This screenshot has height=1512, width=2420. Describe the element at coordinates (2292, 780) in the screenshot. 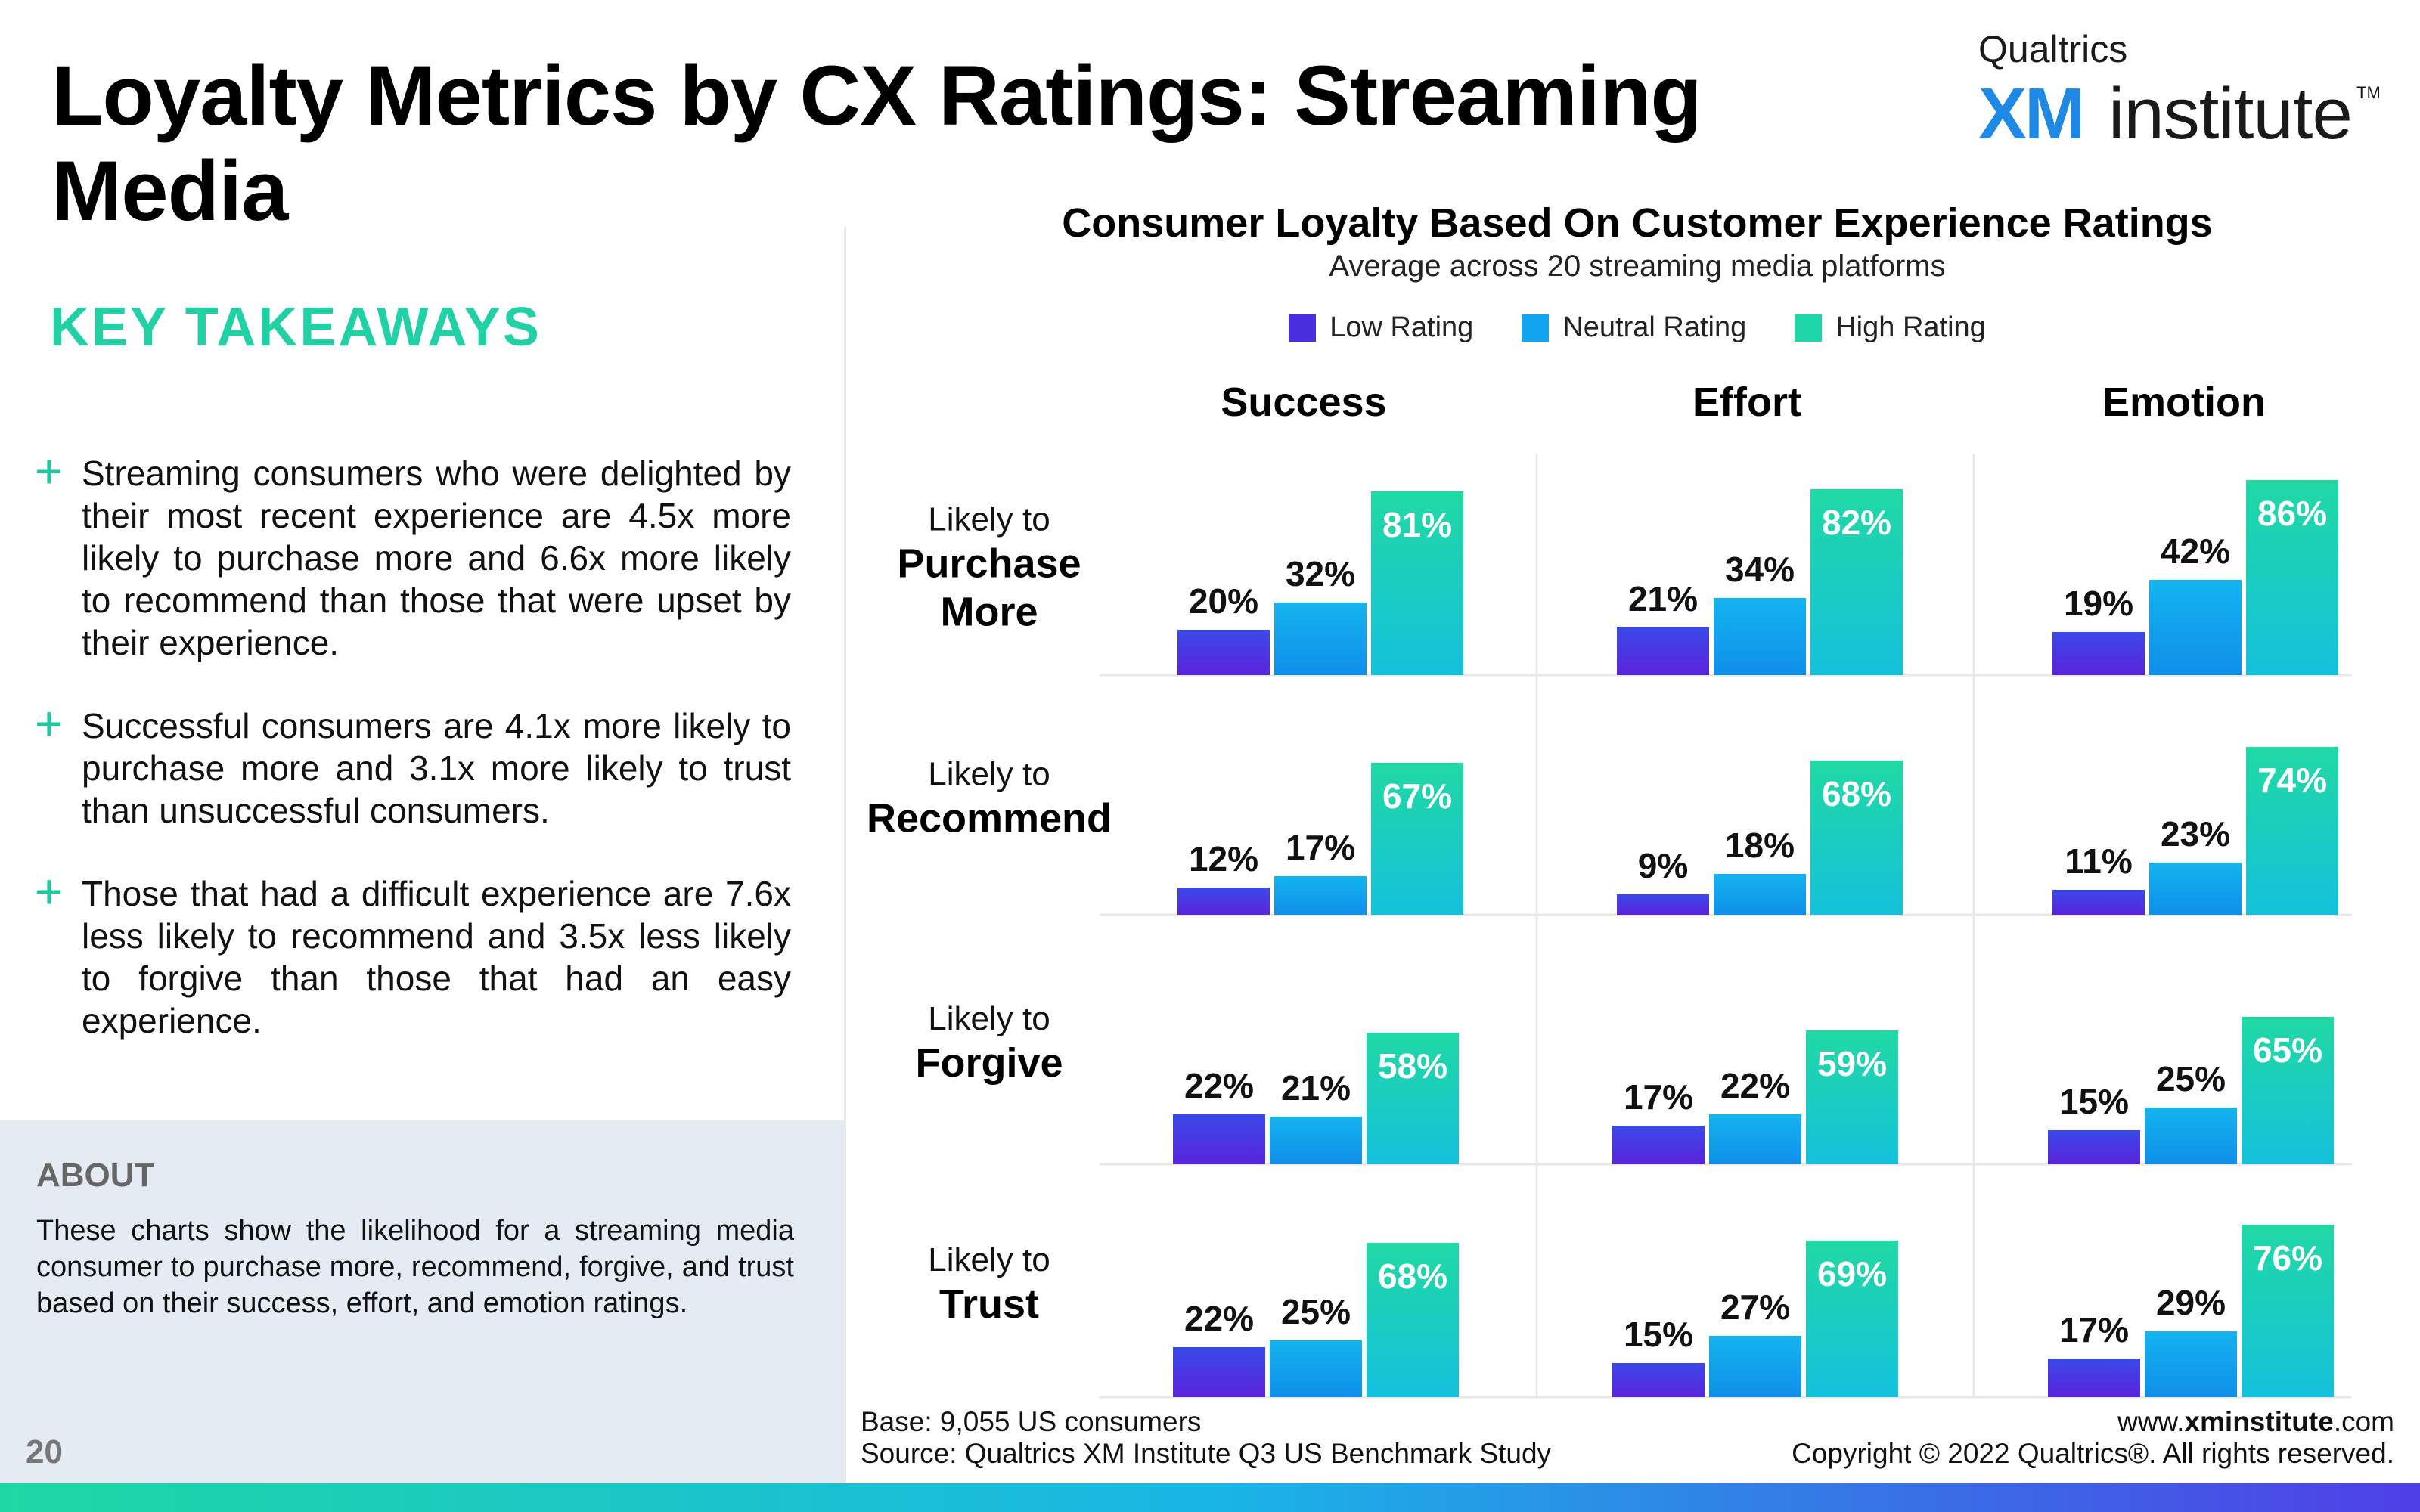

I see `bar-value-label: 74%` at that location.